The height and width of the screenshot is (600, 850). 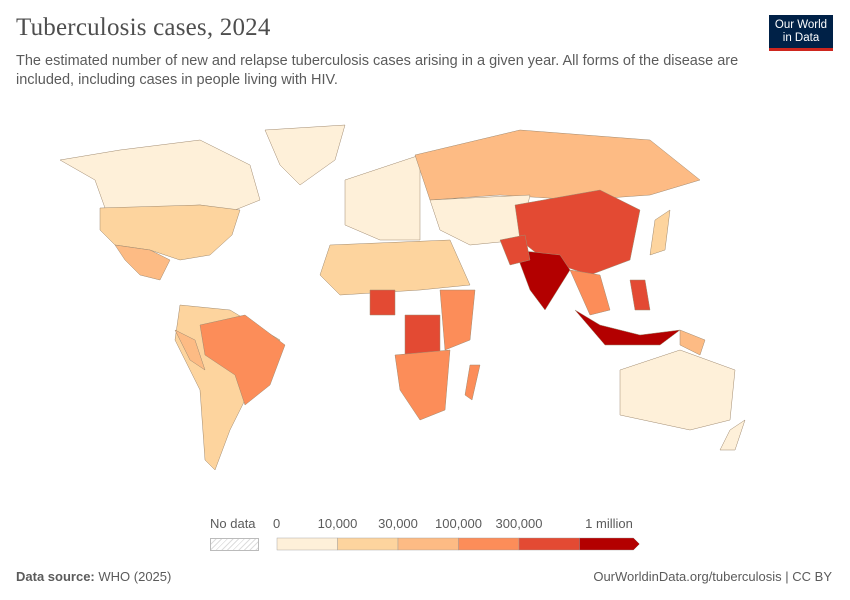 What do you see at coordinates (143, 27) in the screenshot?
I see `page-title: Tuberculosis cases, 2024` at bounding box center [143, 27].